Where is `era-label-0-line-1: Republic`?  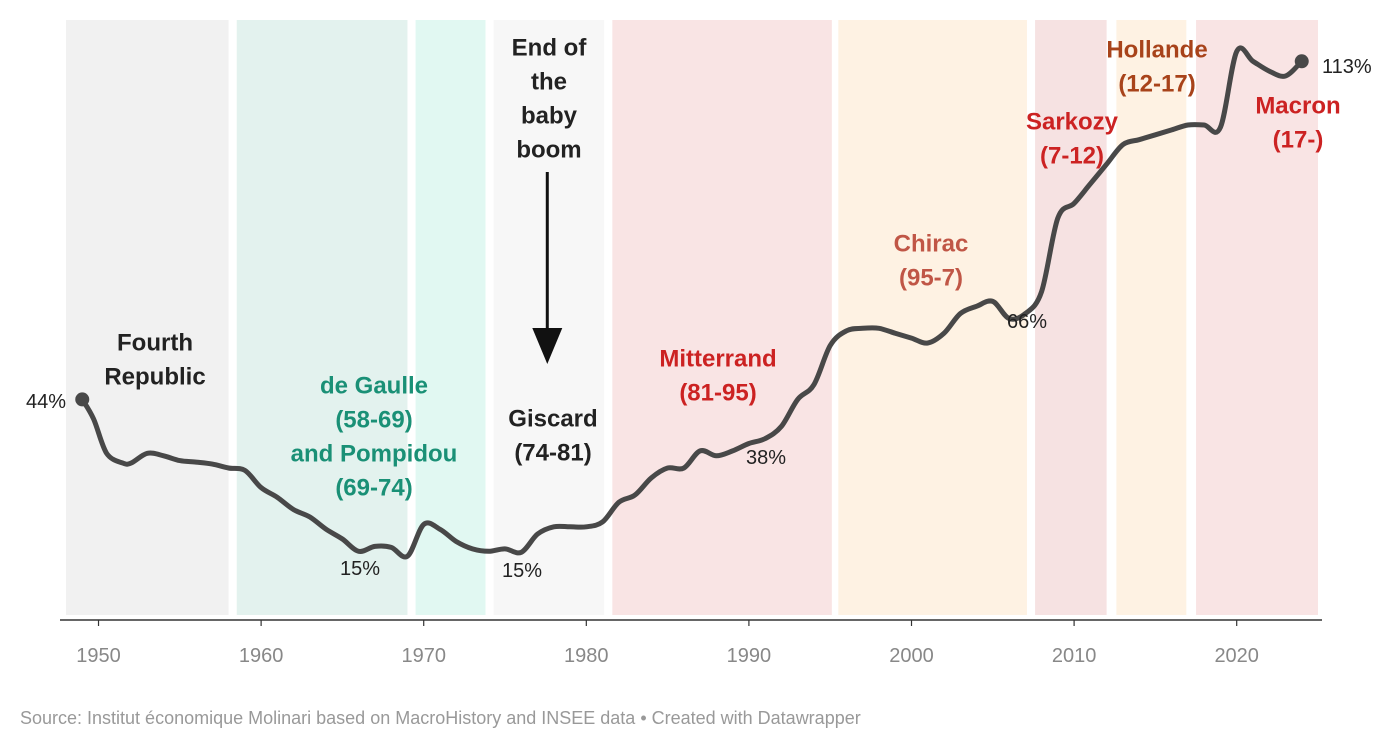
era-label-0-line-1: Republic is located at coordinates (154, 376).